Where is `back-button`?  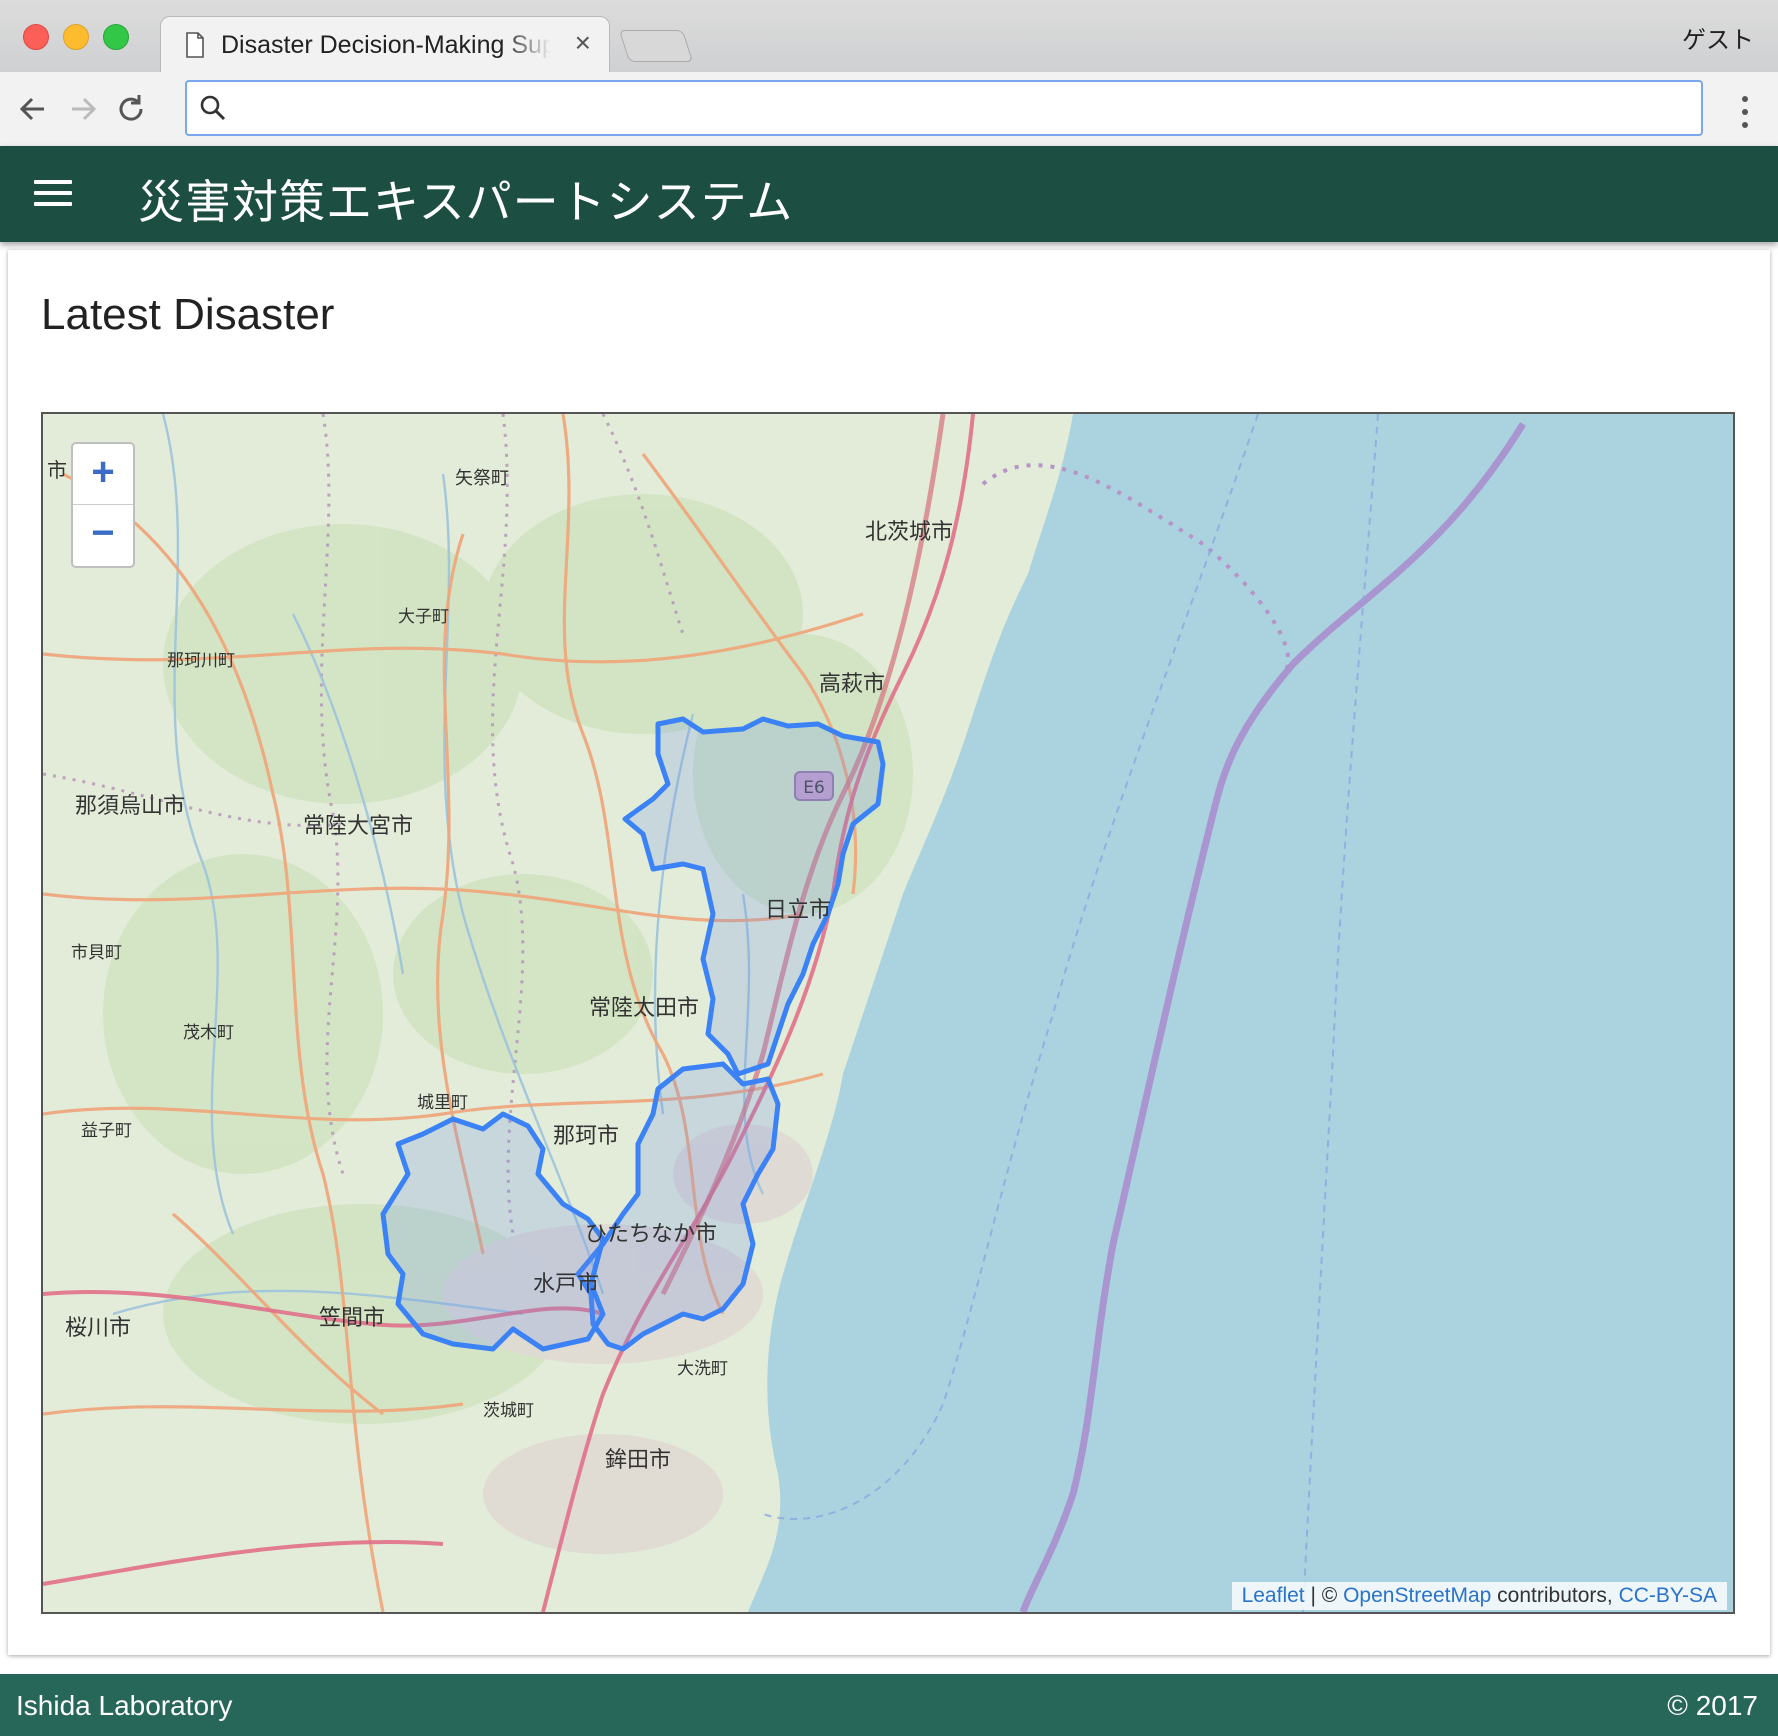
back-button is located at coordinates (33, 109).